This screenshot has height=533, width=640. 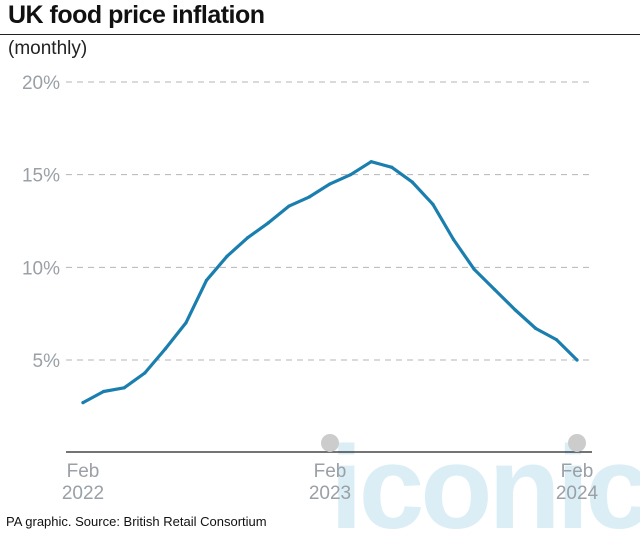 What do you see at coordinates (577, 493) in the screenshot?
I see `x-tick-label-year: 2024` at bounding box center [577, 493].